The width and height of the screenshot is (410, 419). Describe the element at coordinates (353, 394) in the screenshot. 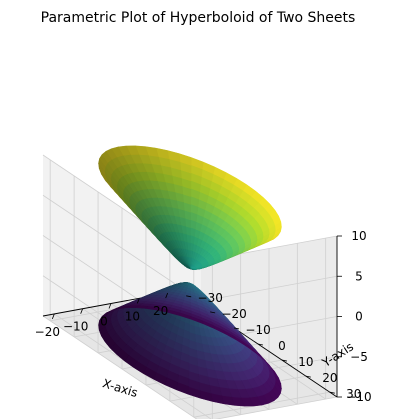

I see `y-tick-label: 30` at that location.